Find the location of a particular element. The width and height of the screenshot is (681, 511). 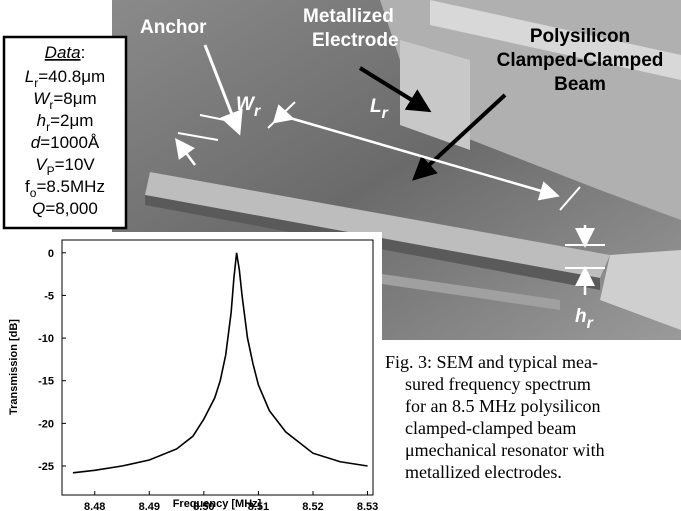

width-label: Wr is located at coordinates (248, 107).